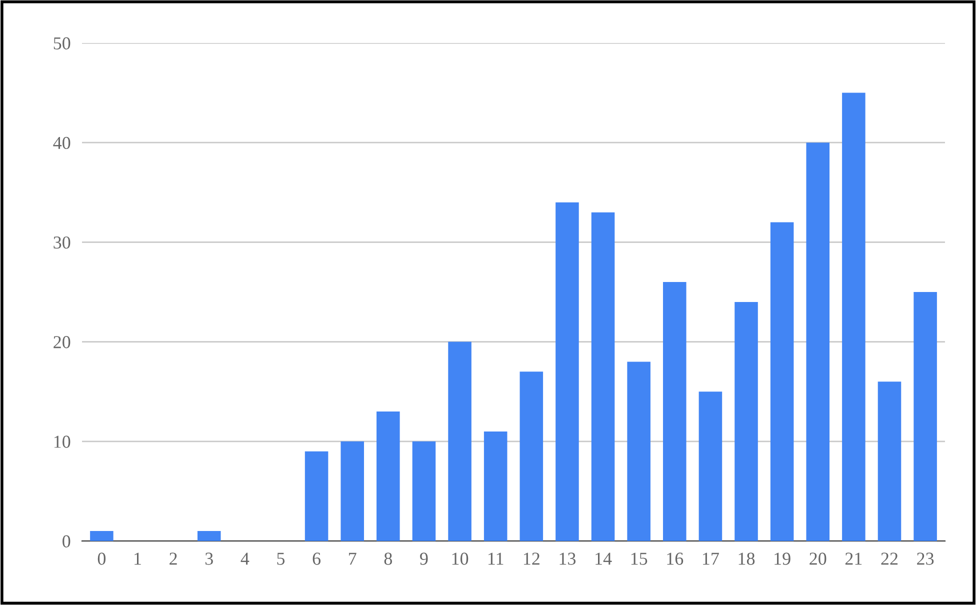  What do you see at coordinates (62, 342) in the screenshot?
I see `y-tick-label: 20` at bounding box center [62, 342].